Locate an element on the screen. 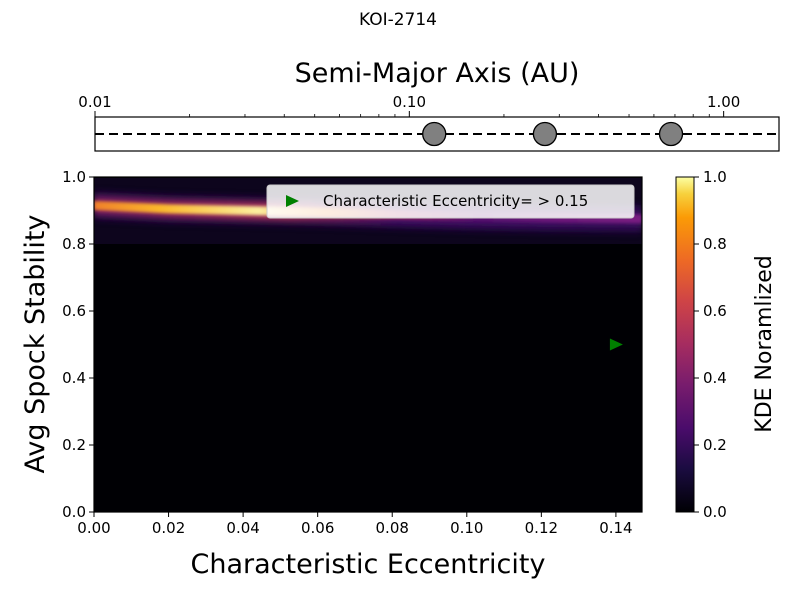 This screenshot has width=797, height=598. orbit-strip-ticks: 0.01 0.10 1.00 is located at coordinates (409, 105).